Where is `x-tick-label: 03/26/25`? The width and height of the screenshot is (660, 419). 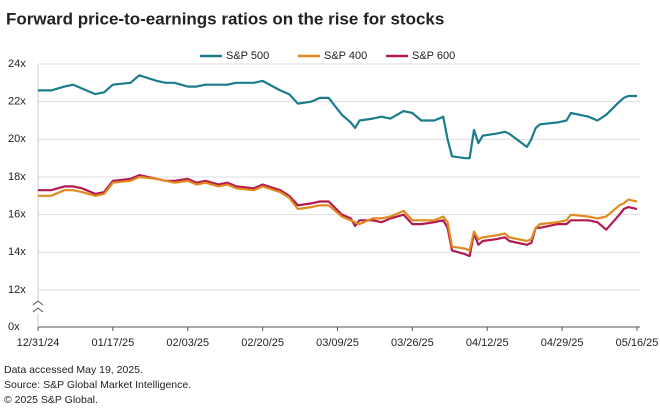 x-tick-label: 03/26/25 is located at coordinates (412, 343).